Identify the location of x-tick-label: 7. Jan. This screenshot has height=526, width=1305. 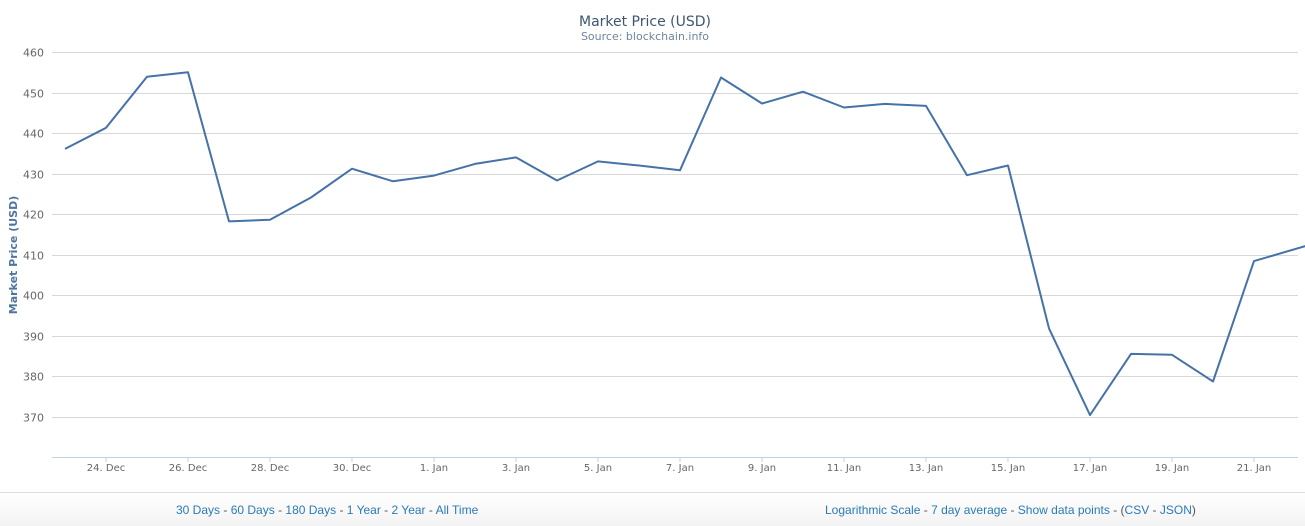
(680, 468).